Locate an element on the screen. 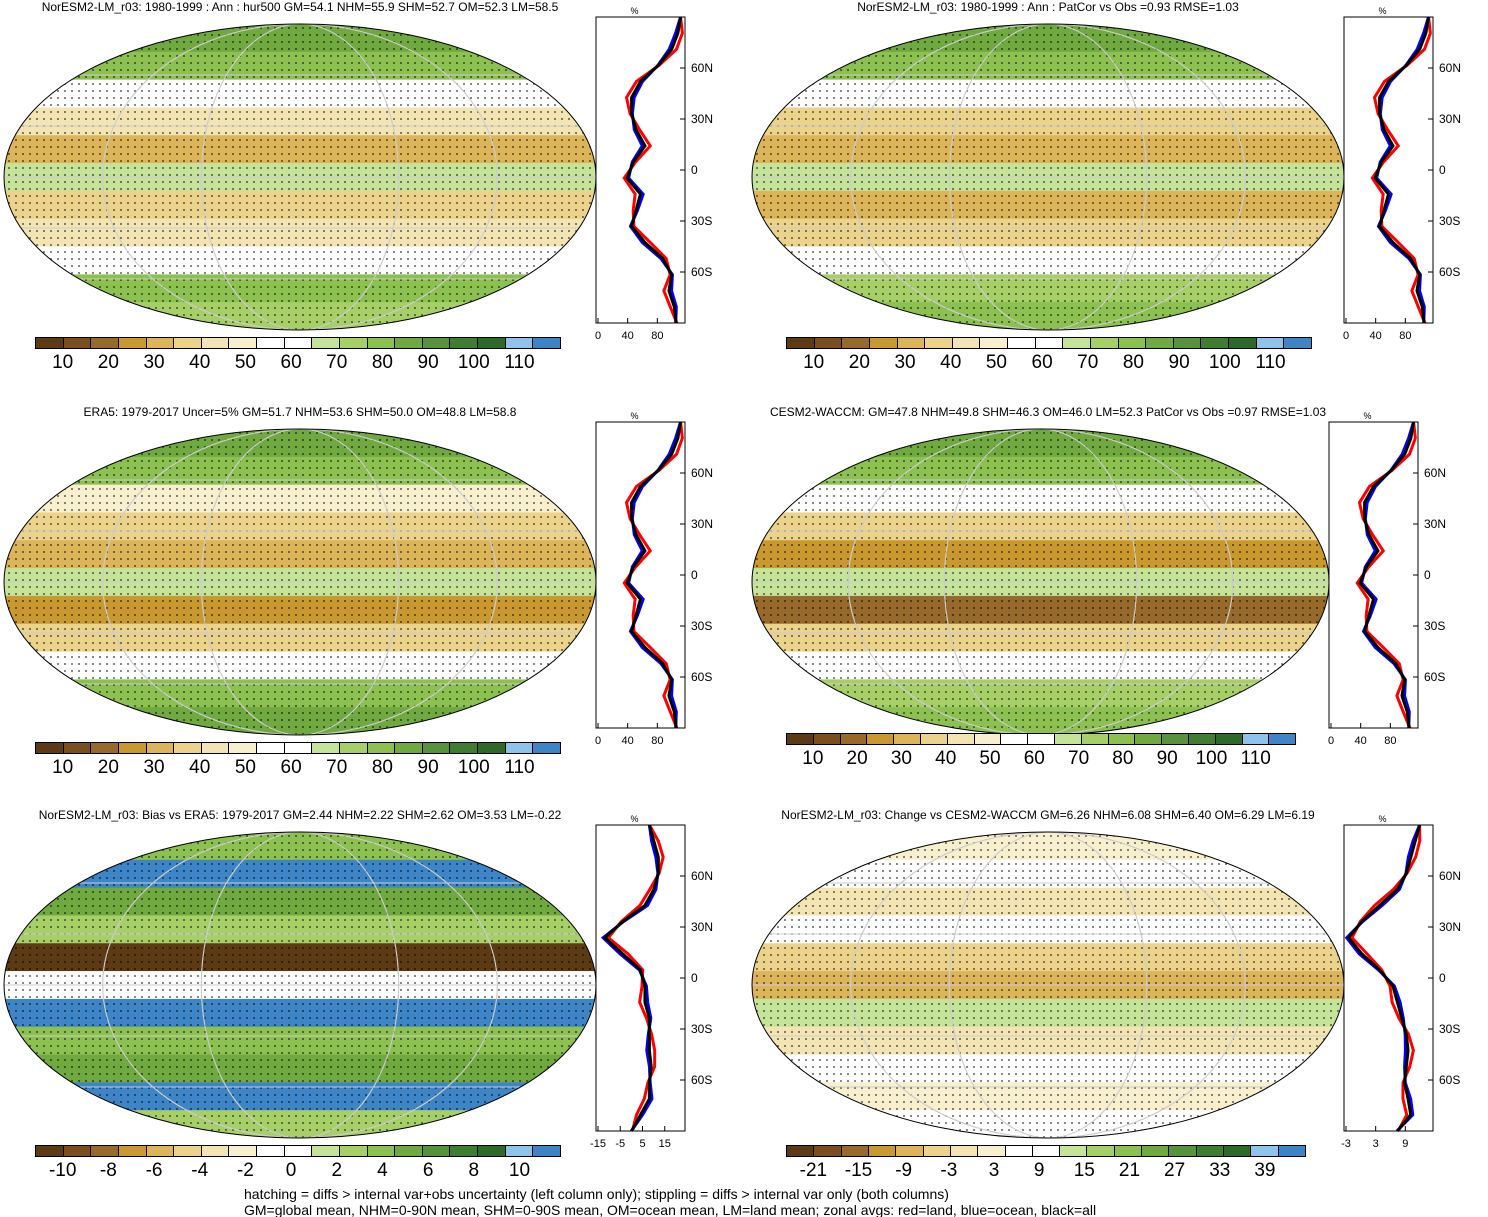 The image size is (1488, 1217). colorbar-label: 0 is located at coordinates (291, 1170).